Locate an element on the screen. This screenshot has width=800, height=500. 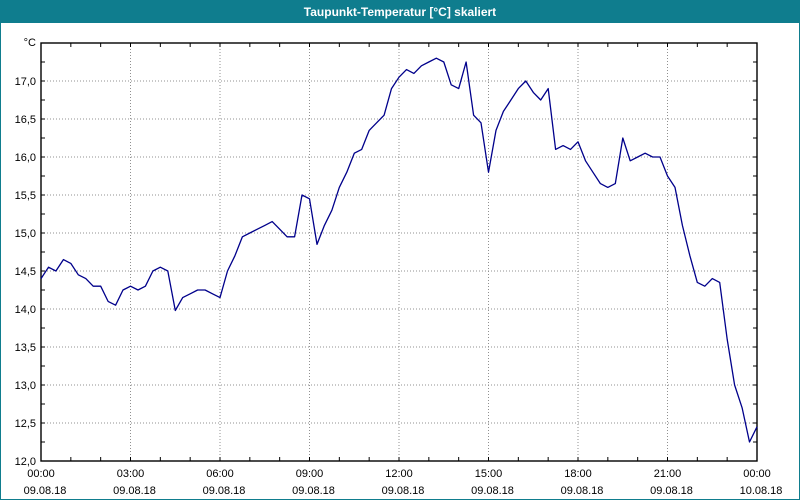
window-title: Taupunkt-Temperatur [°C] skaliert is located at coordinates (400, 12).